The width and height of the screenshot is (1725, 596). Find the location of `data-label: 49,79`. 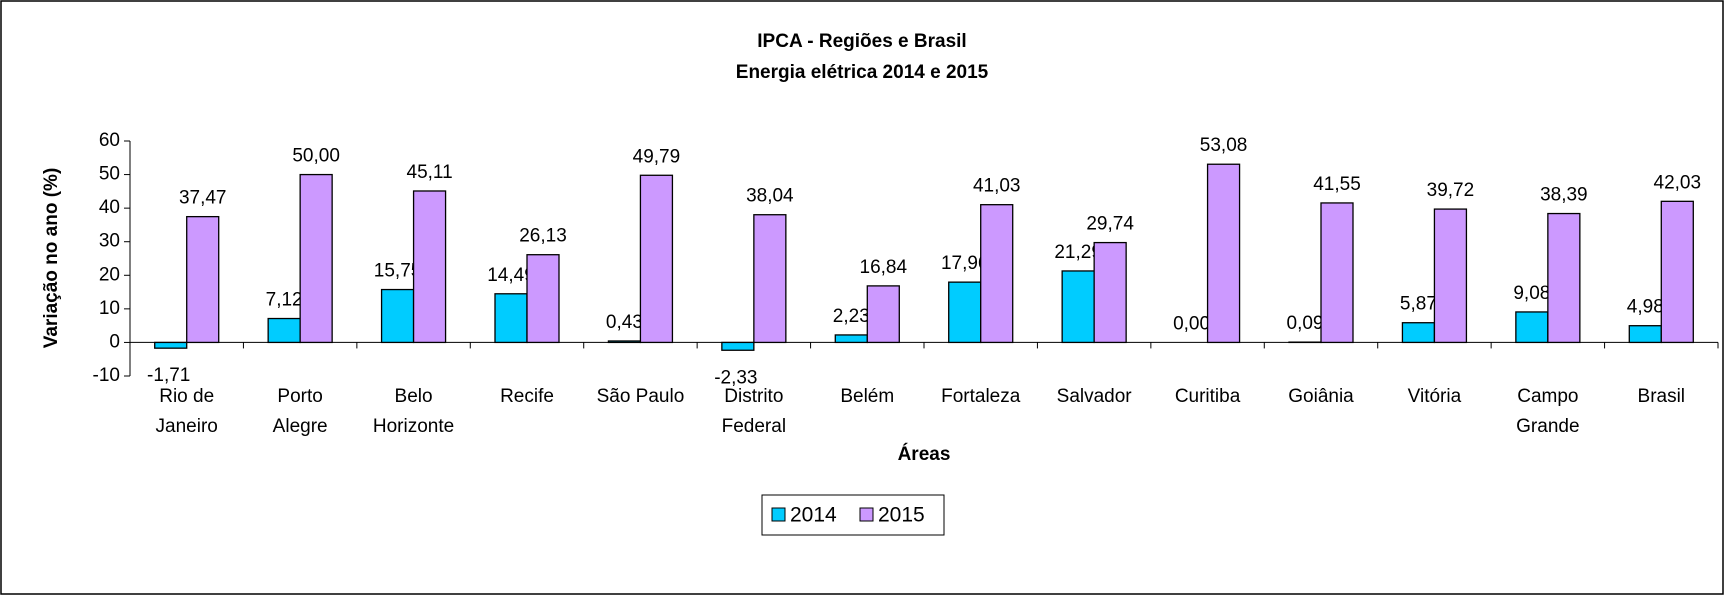

data-label: 49,79 is located at coordinates (657, 156).